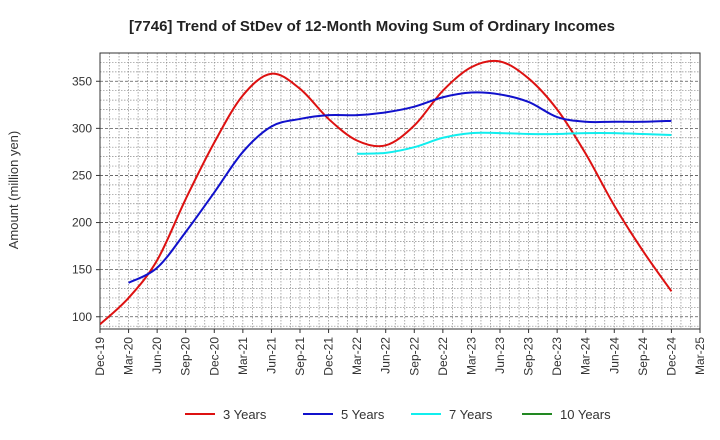  I want to click on legend-label-7-years: 7 Years, so click(471, 414).